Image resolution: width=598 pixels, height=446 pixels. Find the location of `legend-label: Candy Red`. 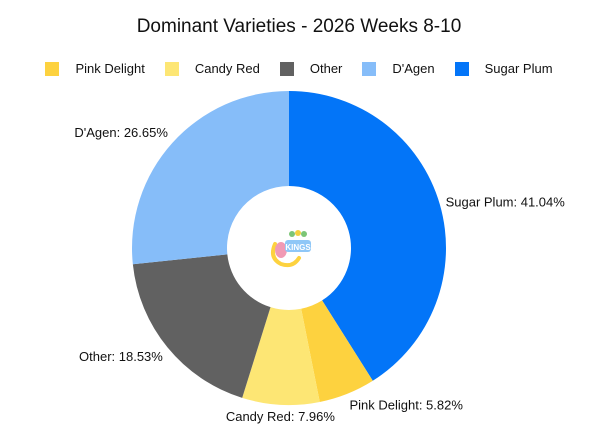

legend-label: Candy Red is located at coordinates (227, 68).